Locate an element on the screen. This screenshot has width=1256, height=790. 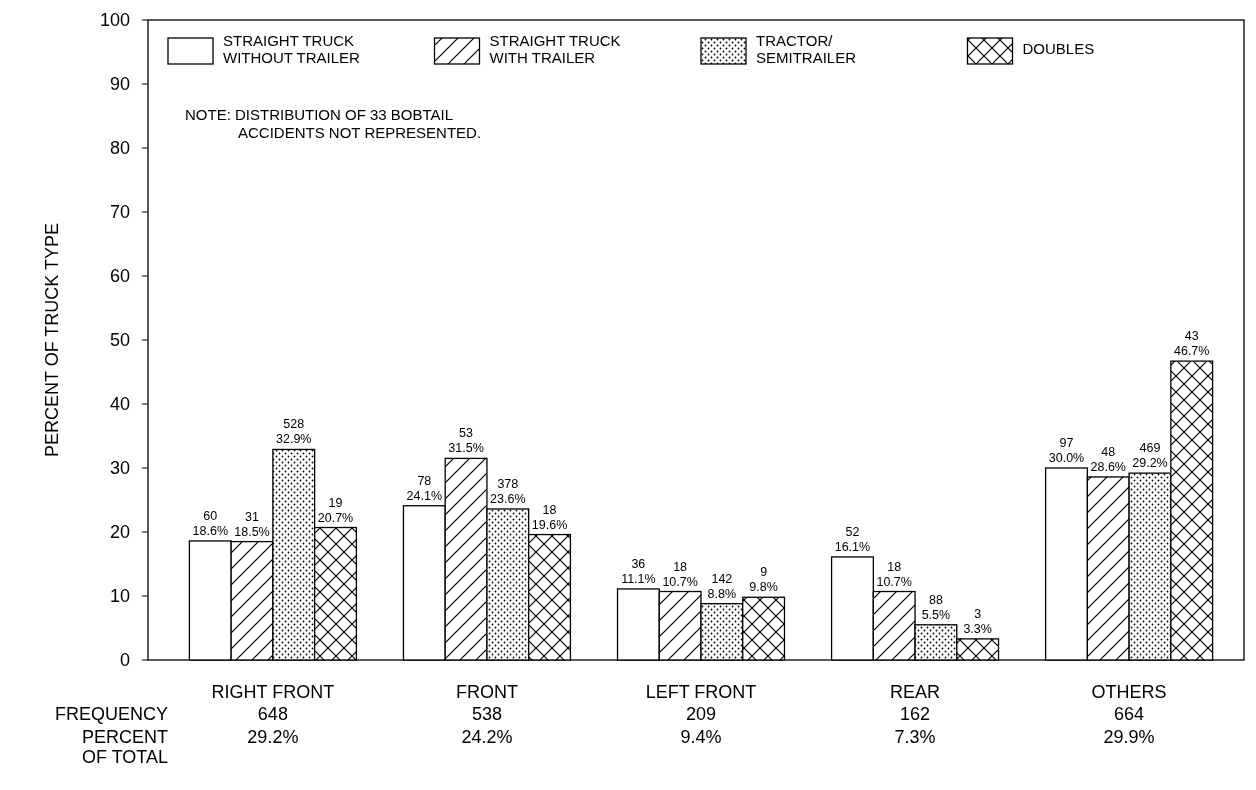
legend-label: TRACTOR/ SEMITRAILER is located at coordinates (806, 49).